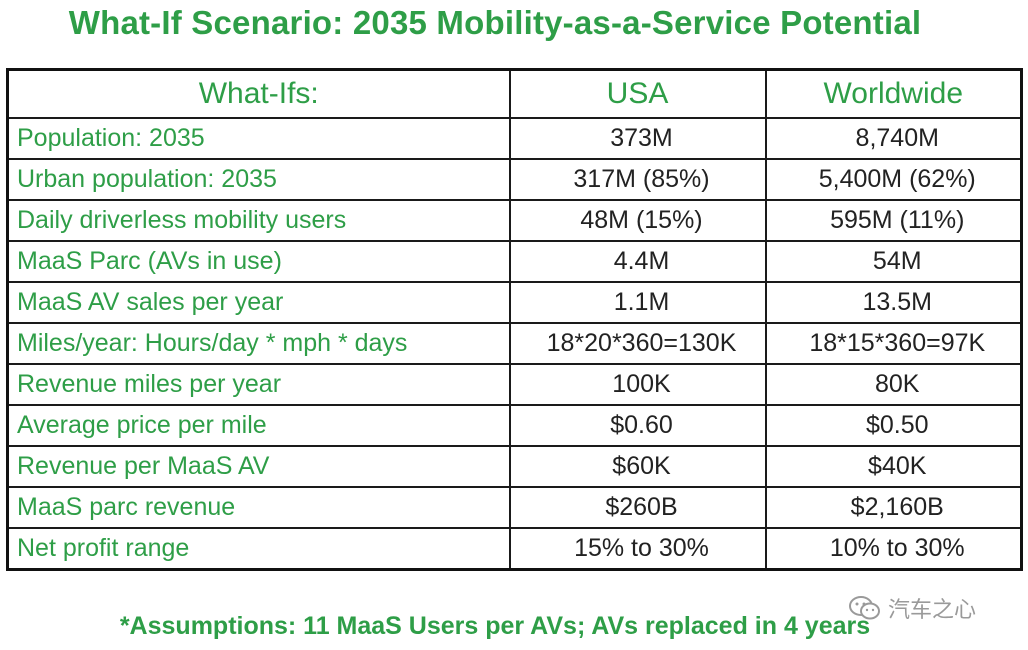 This screenshot has width=1028, height=650. What do you see at coordinates (258, 549) in the screenshot?
I see `row-label: Net profit range` at bounding box center [258, 549].